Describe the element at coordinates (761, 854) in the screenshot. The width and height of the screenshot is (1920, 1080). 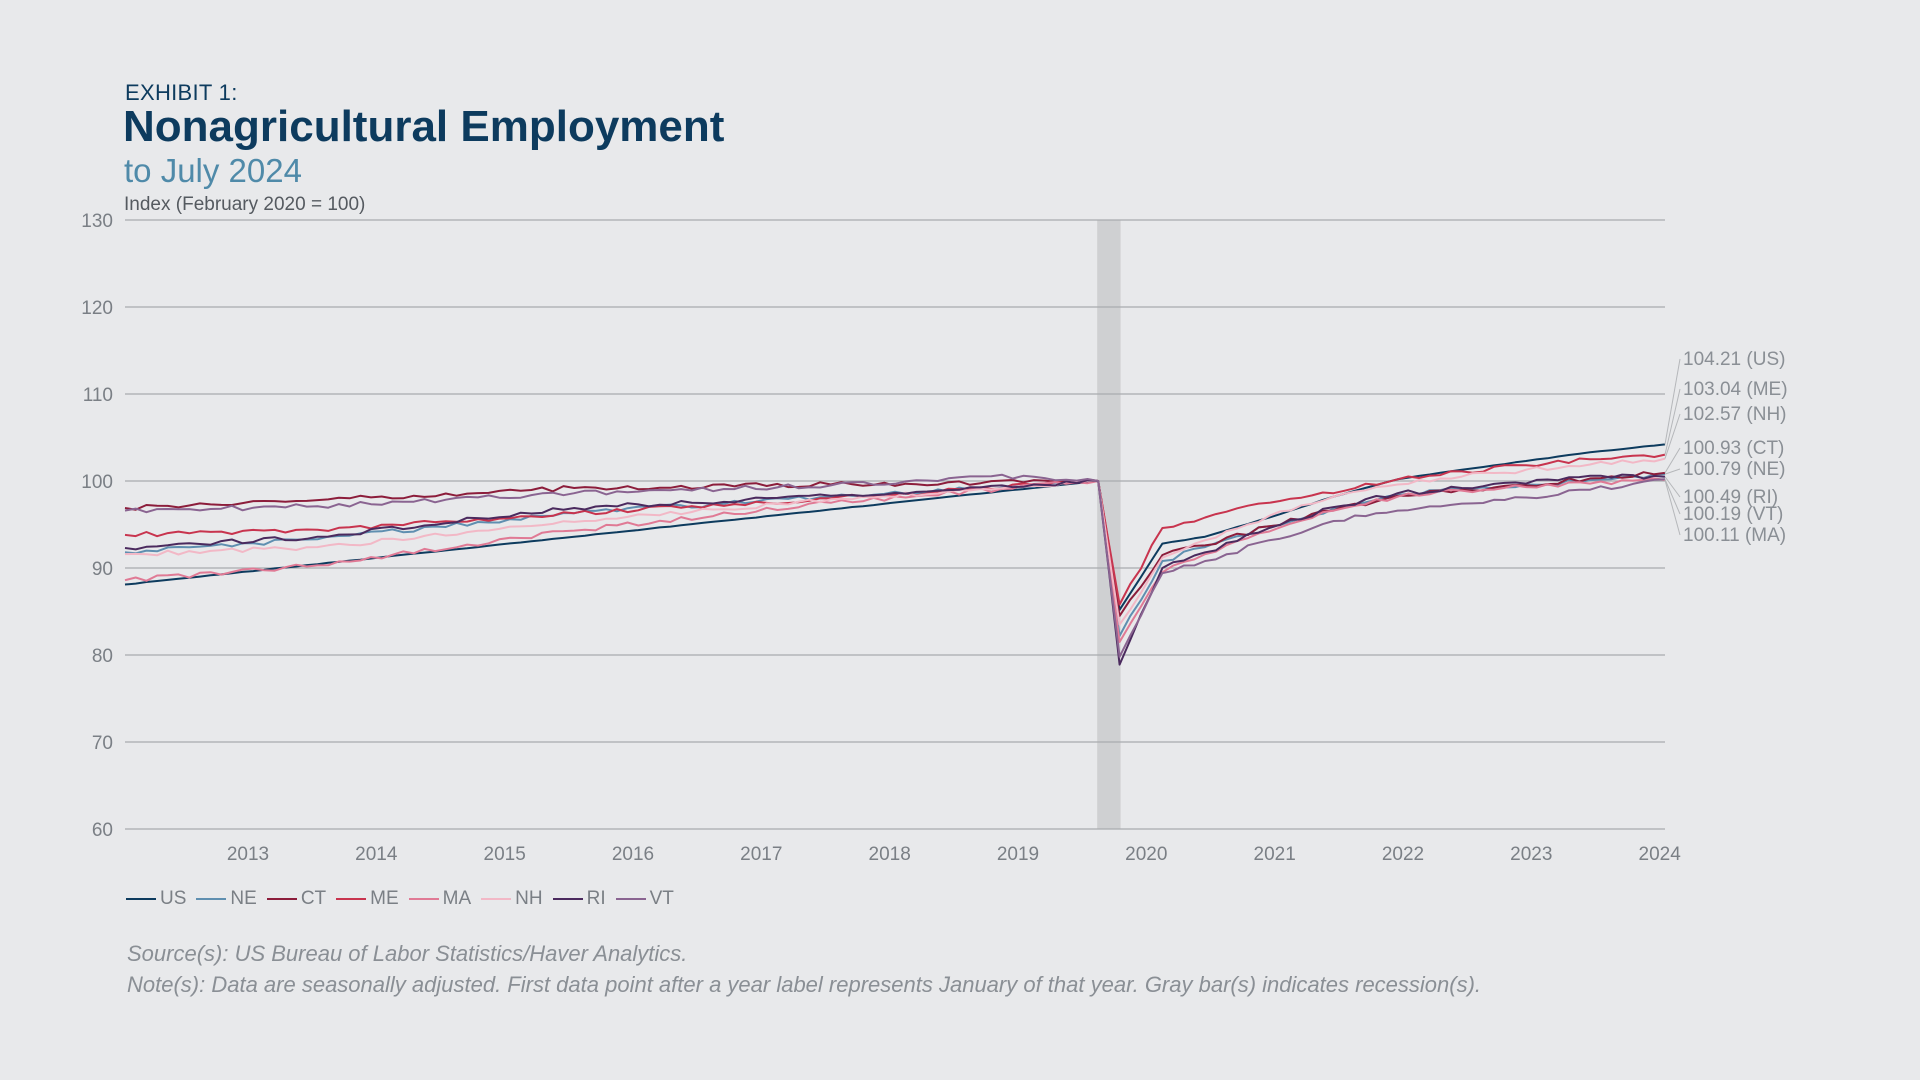
I see `x-tick-label: 2017` at that location.